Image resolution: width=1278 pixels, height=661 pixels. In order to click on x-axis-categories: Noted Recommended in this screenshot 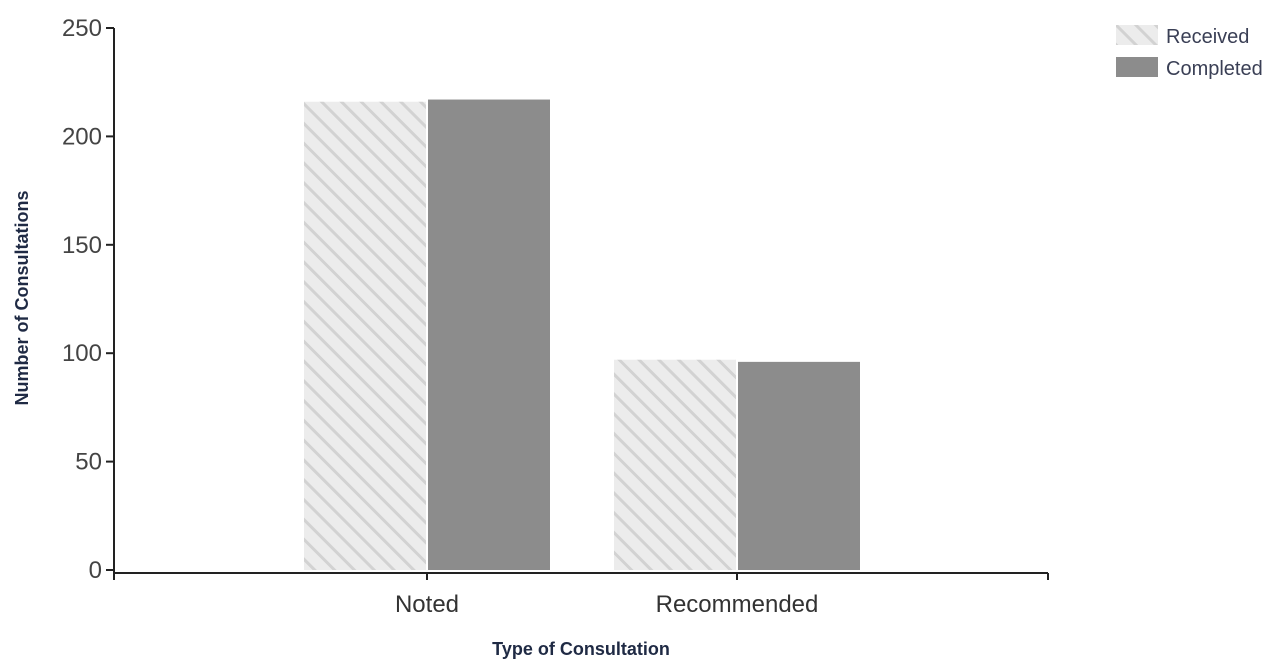, I will do `click(606, 595)`.